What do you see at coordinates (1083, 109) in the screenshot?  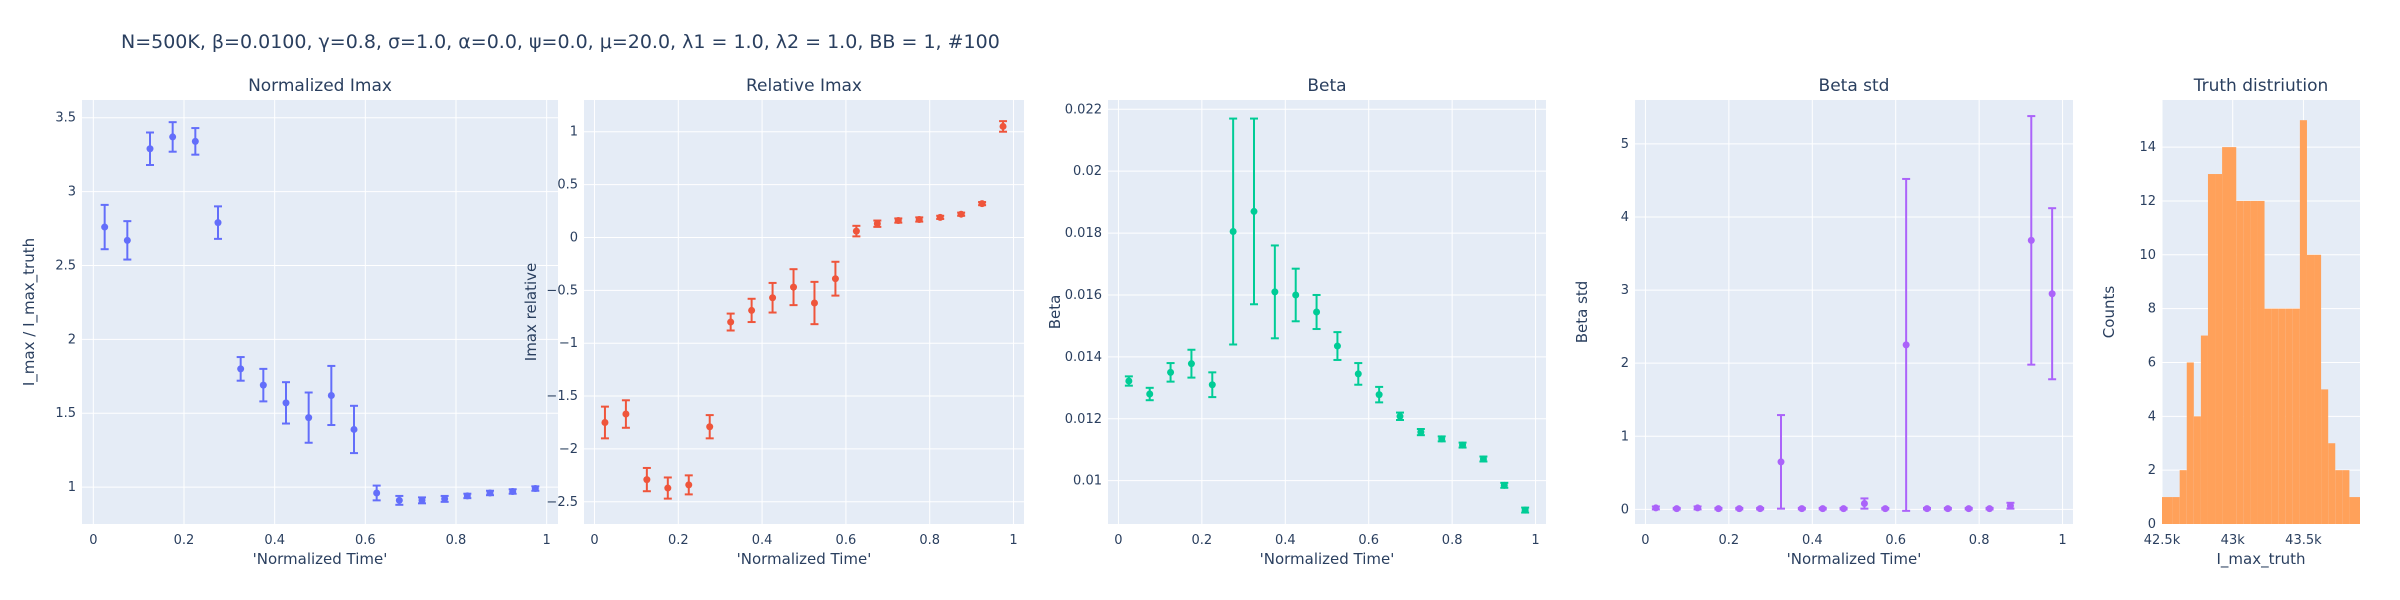 I see `y-tick-label: 0.022` at bounding box center [1083, 109].